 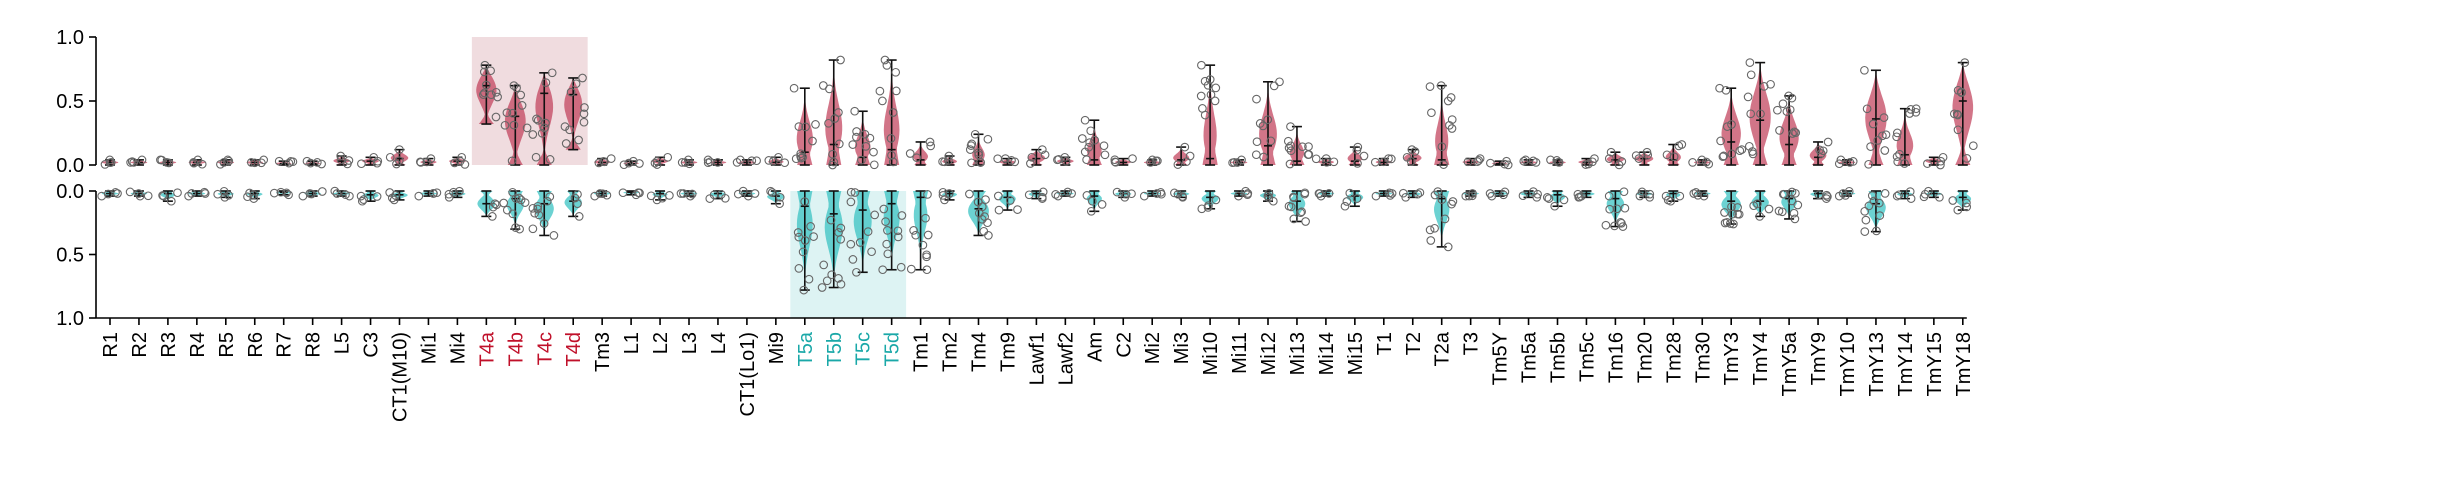 I want to click on violin-top-Tm30, so click(x=1701, y=162).